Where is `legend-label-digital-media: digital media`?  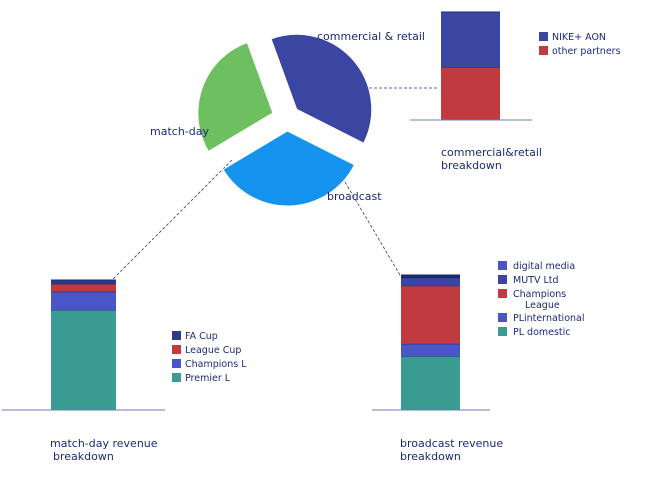 legend-label-digital-media: digital media is located at coordinates (544, 266).